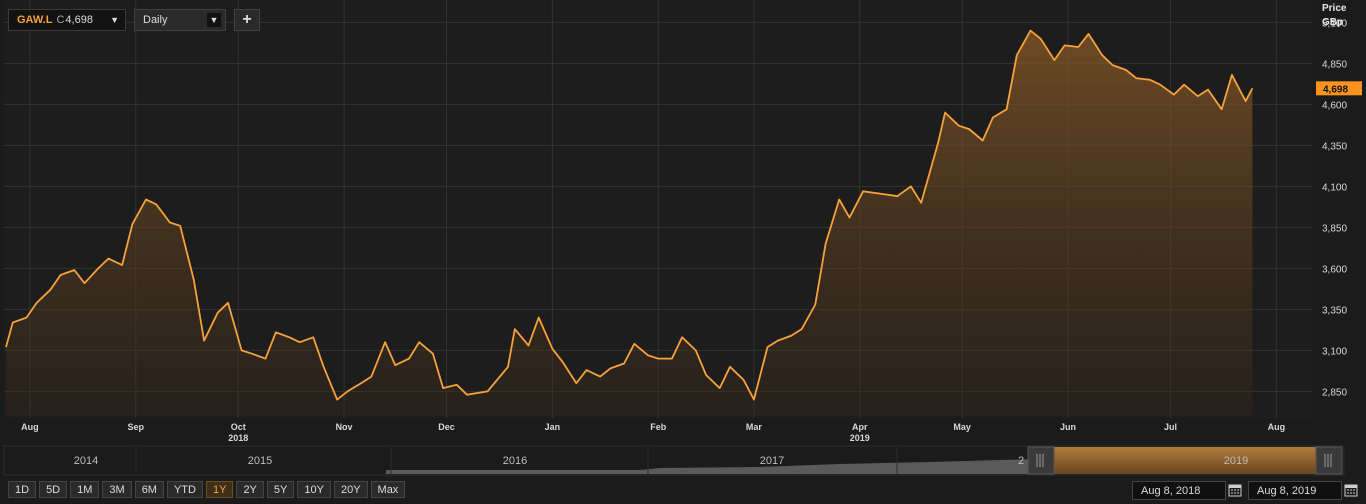 The image size is (1366, 504). Describe the element at coordinates (1334, 146) in the screenshot. I see `y-tick-label: 4,350` at that location.